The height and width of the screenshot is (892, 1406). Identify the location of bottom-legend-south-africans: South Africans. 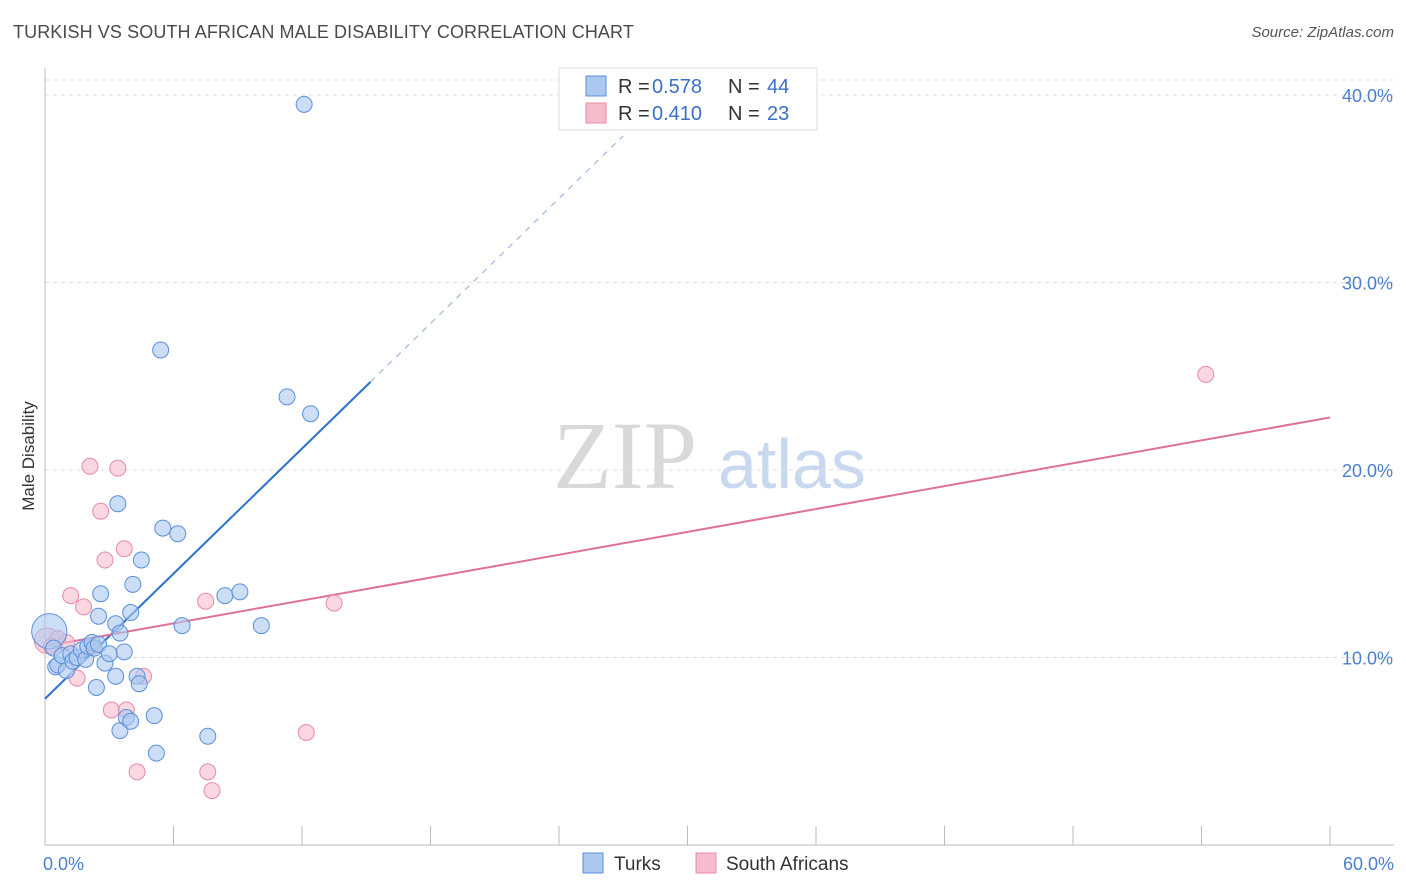
(787, 864).